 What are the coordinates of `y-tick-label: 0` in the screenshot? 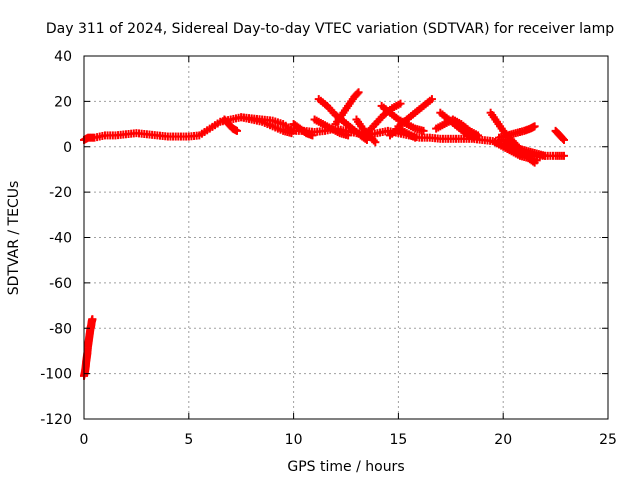 It's located at (67, 148).